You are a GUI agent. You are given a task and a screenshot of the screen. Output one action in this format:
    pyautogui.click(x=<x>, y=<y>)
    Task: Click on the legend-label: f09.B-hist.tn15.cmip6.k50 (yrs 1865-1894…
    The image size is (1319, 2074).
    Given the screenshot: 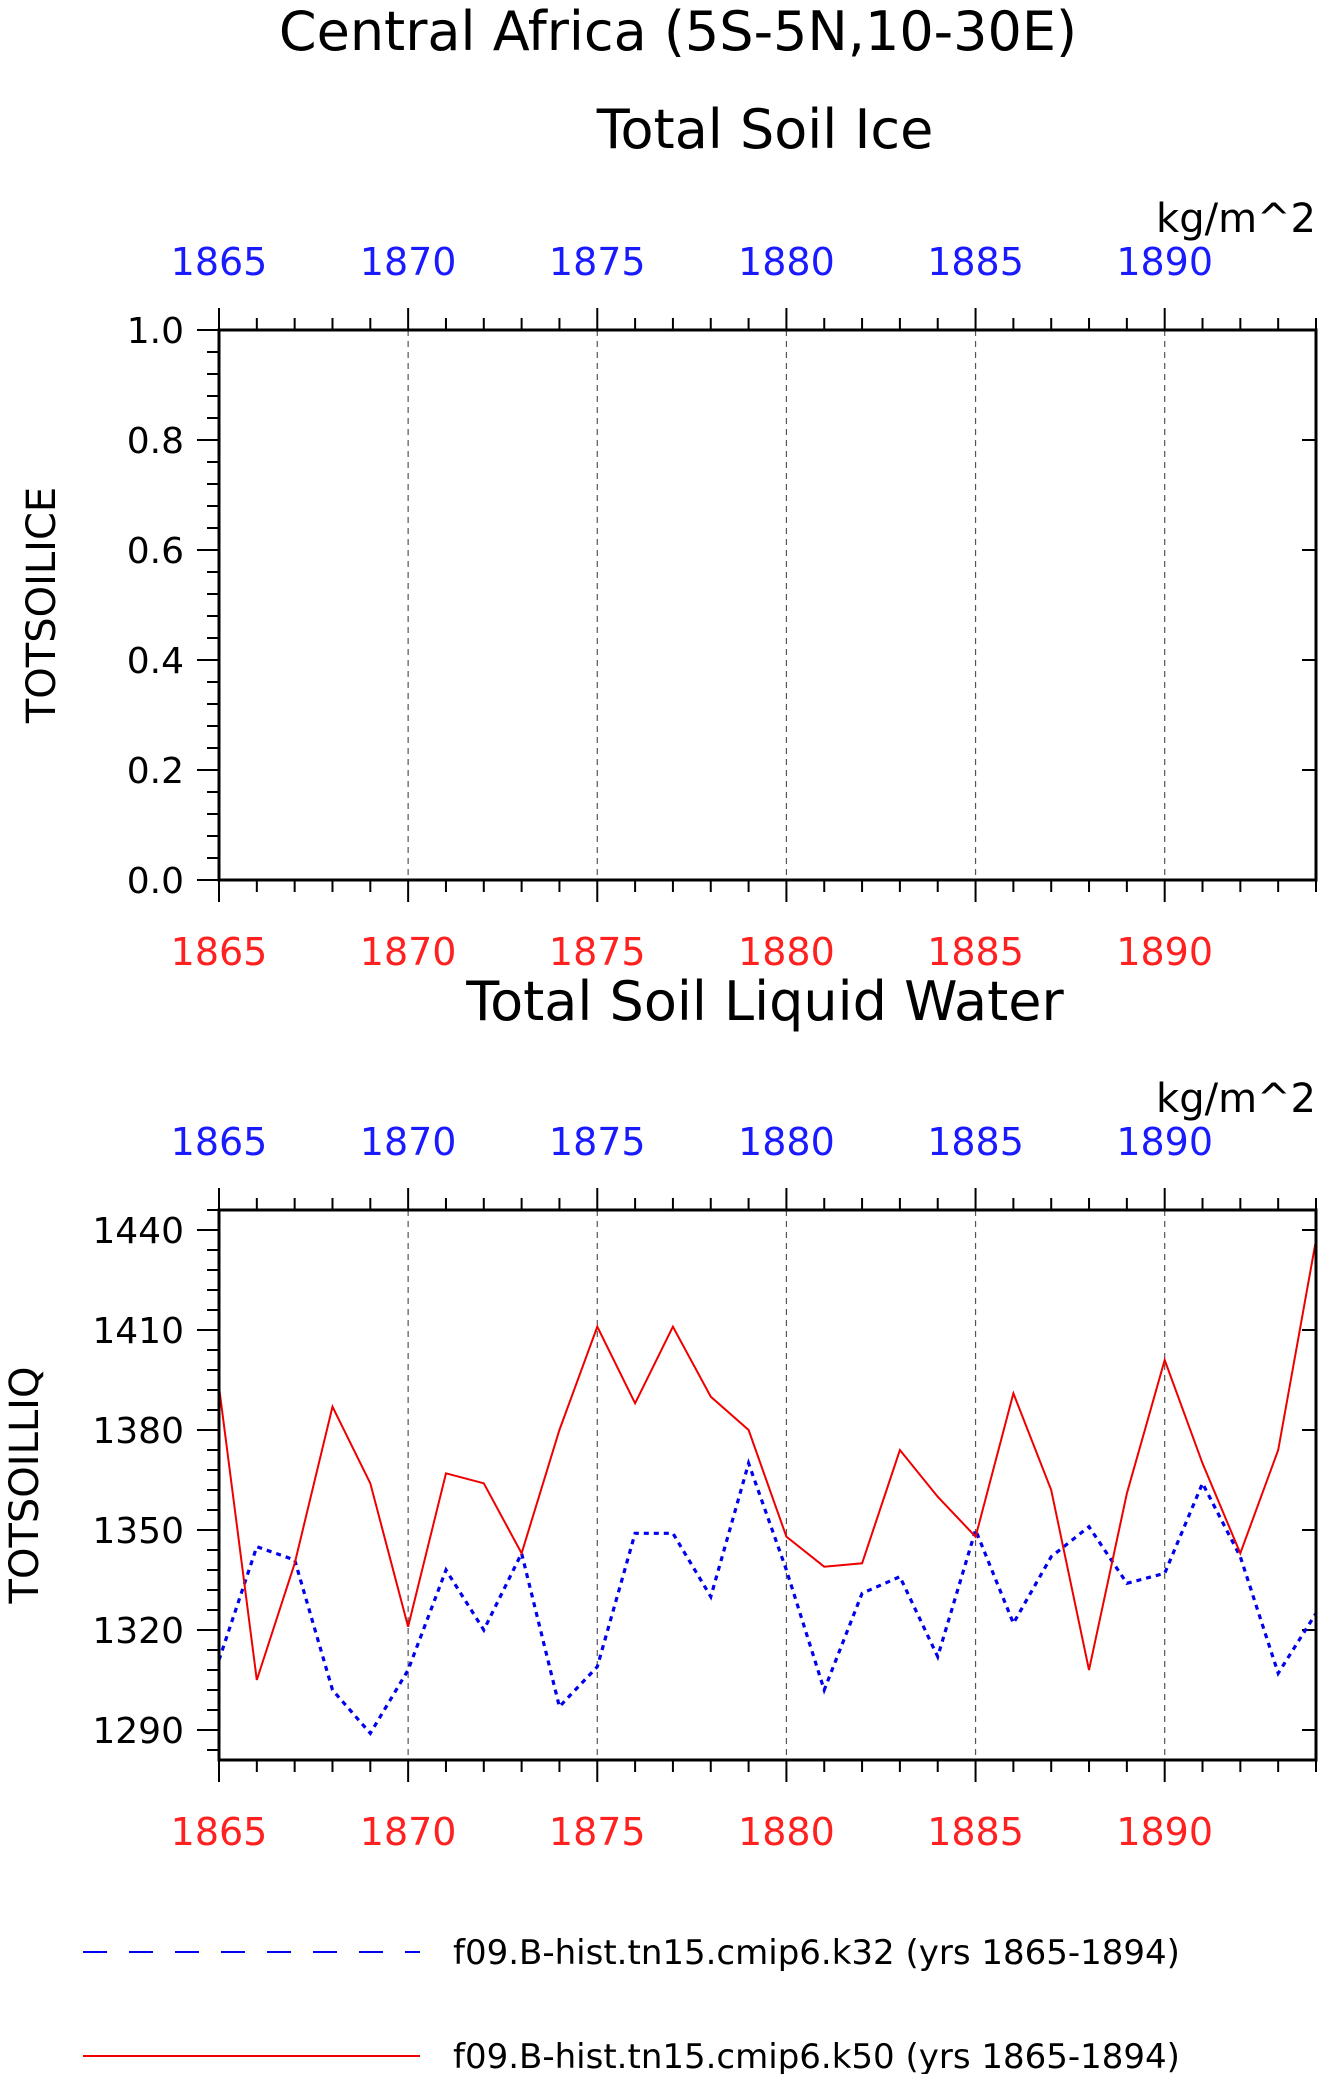 What is the action you would take?
    pyautogui.click(x=816, y=2055)
    